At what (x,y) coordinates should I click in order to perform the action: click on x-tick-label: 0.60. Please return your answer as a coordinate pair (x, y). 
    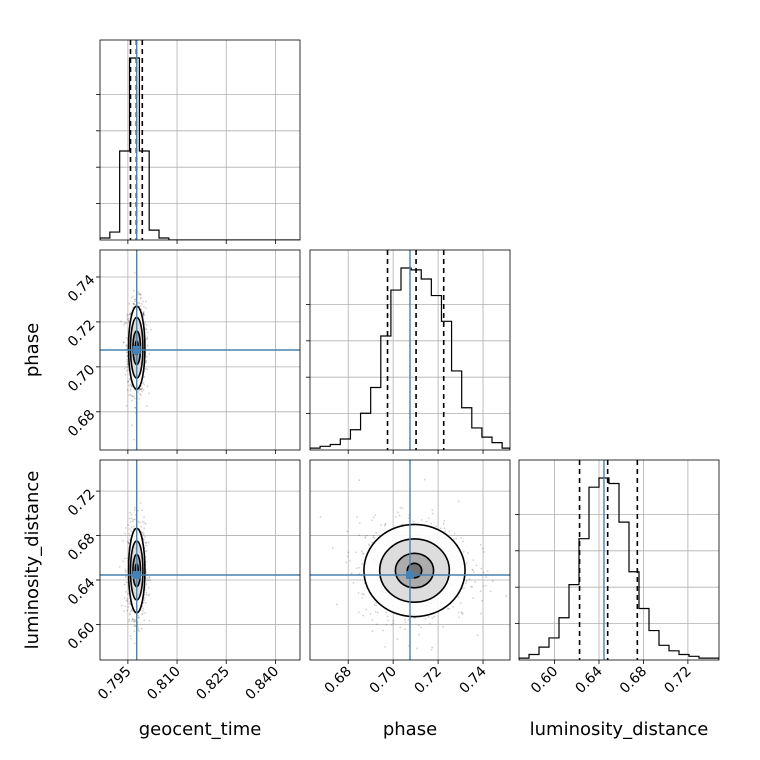
    Looking at the image, I should click on (544, 680).